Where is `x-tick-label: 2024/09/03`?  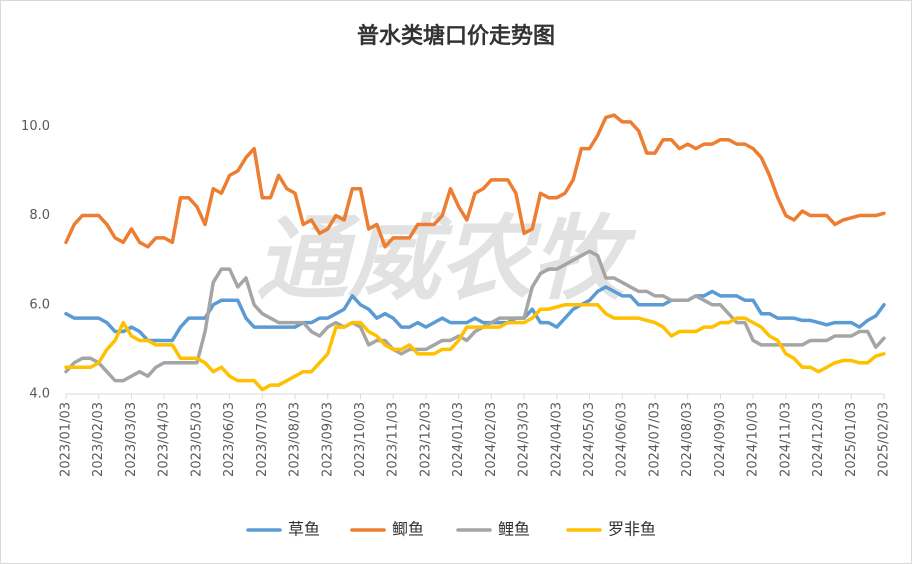 x-tick-label: 2024/09/03 is located at coordinates (720, 439).